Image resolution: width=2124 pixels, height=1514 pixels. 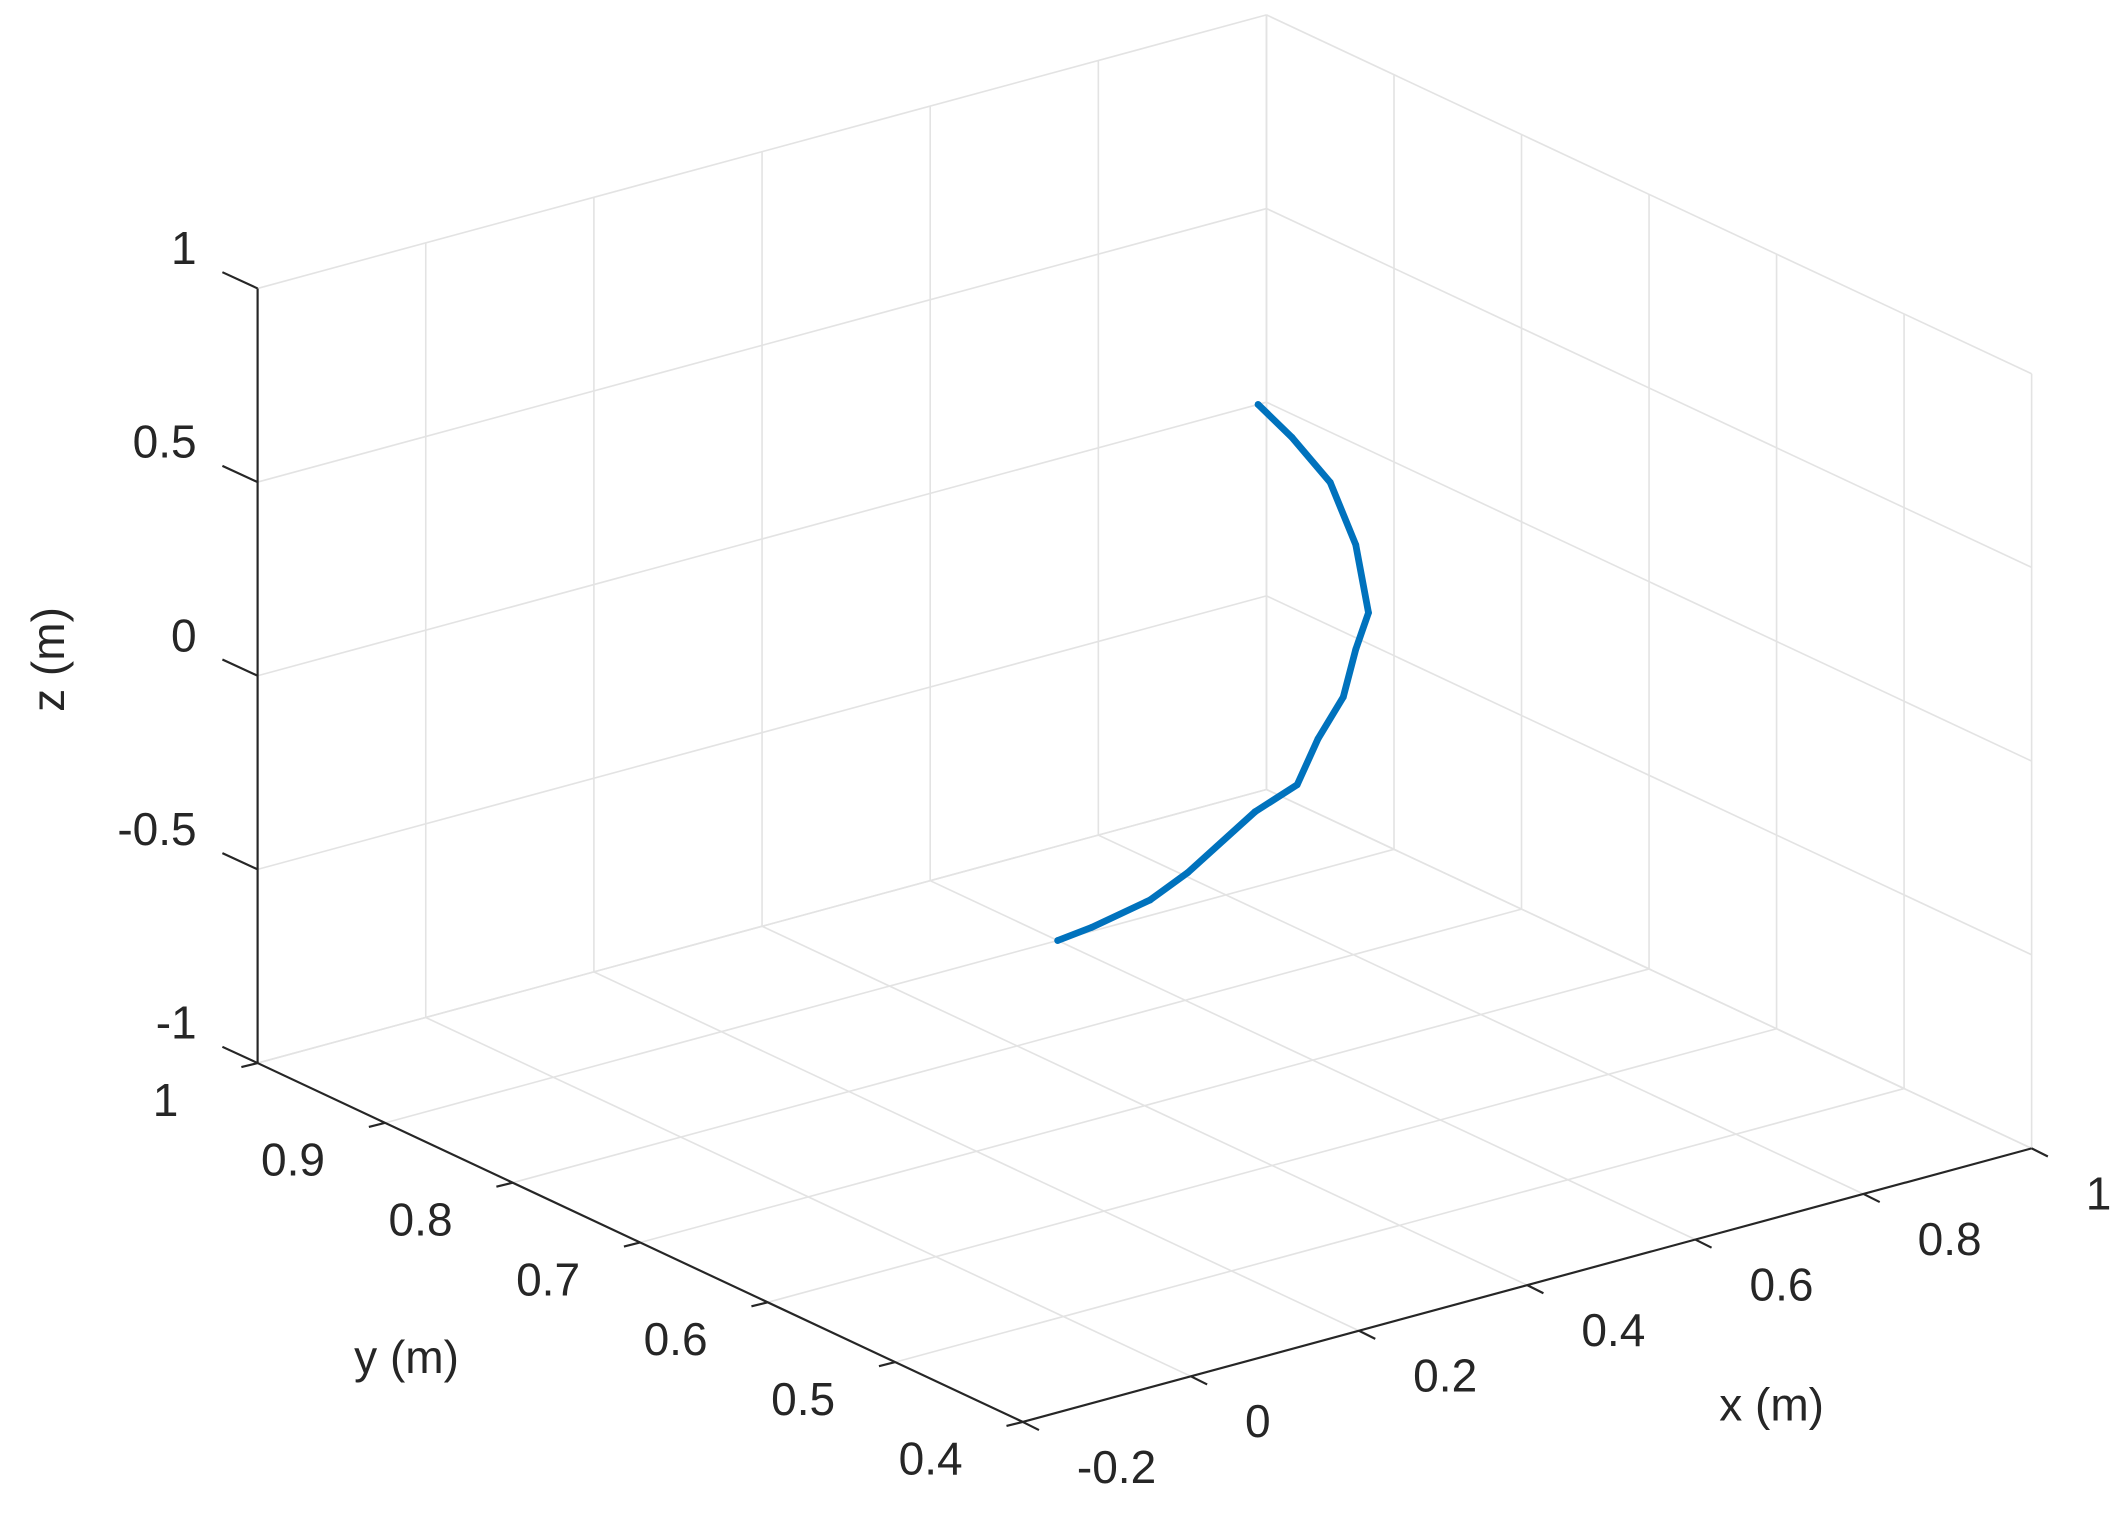 I want to click on y-axis-label: y (m), so click(x=406, y=1357).